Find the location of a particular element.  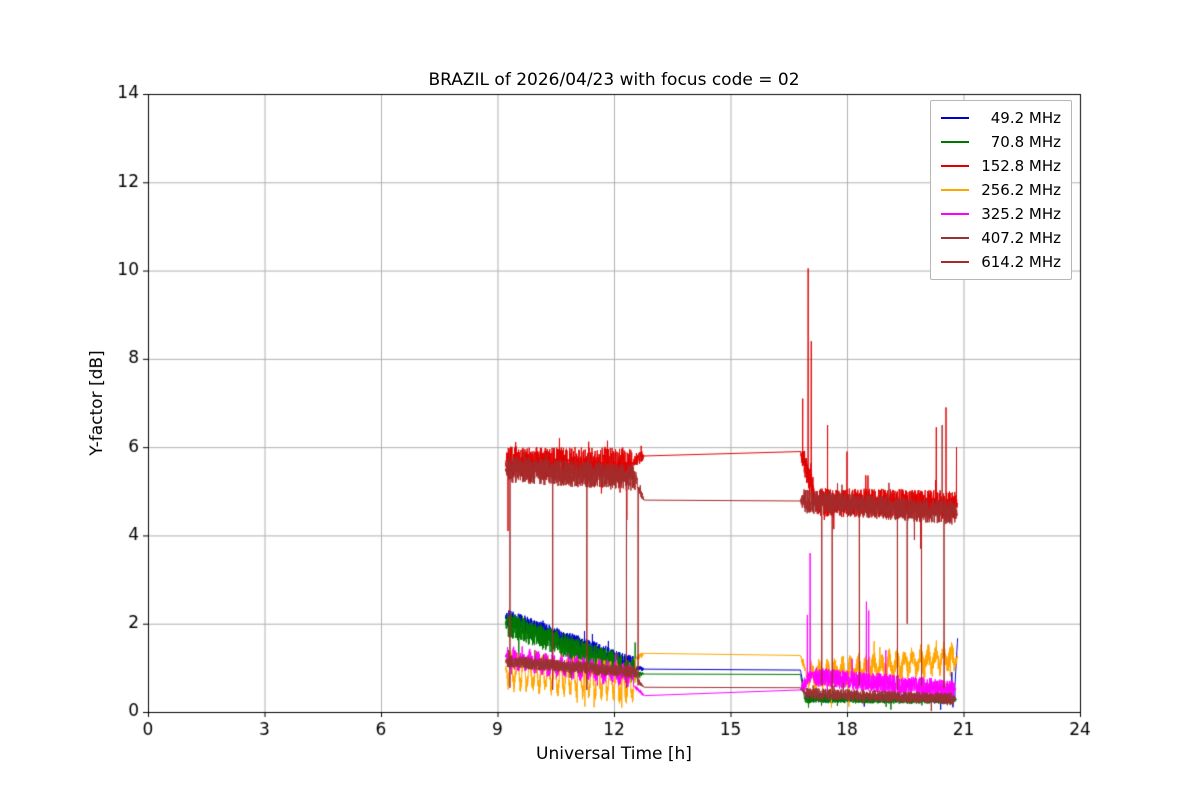

legend-item: 49.2 MHz is located at coordinates (1001, 118).